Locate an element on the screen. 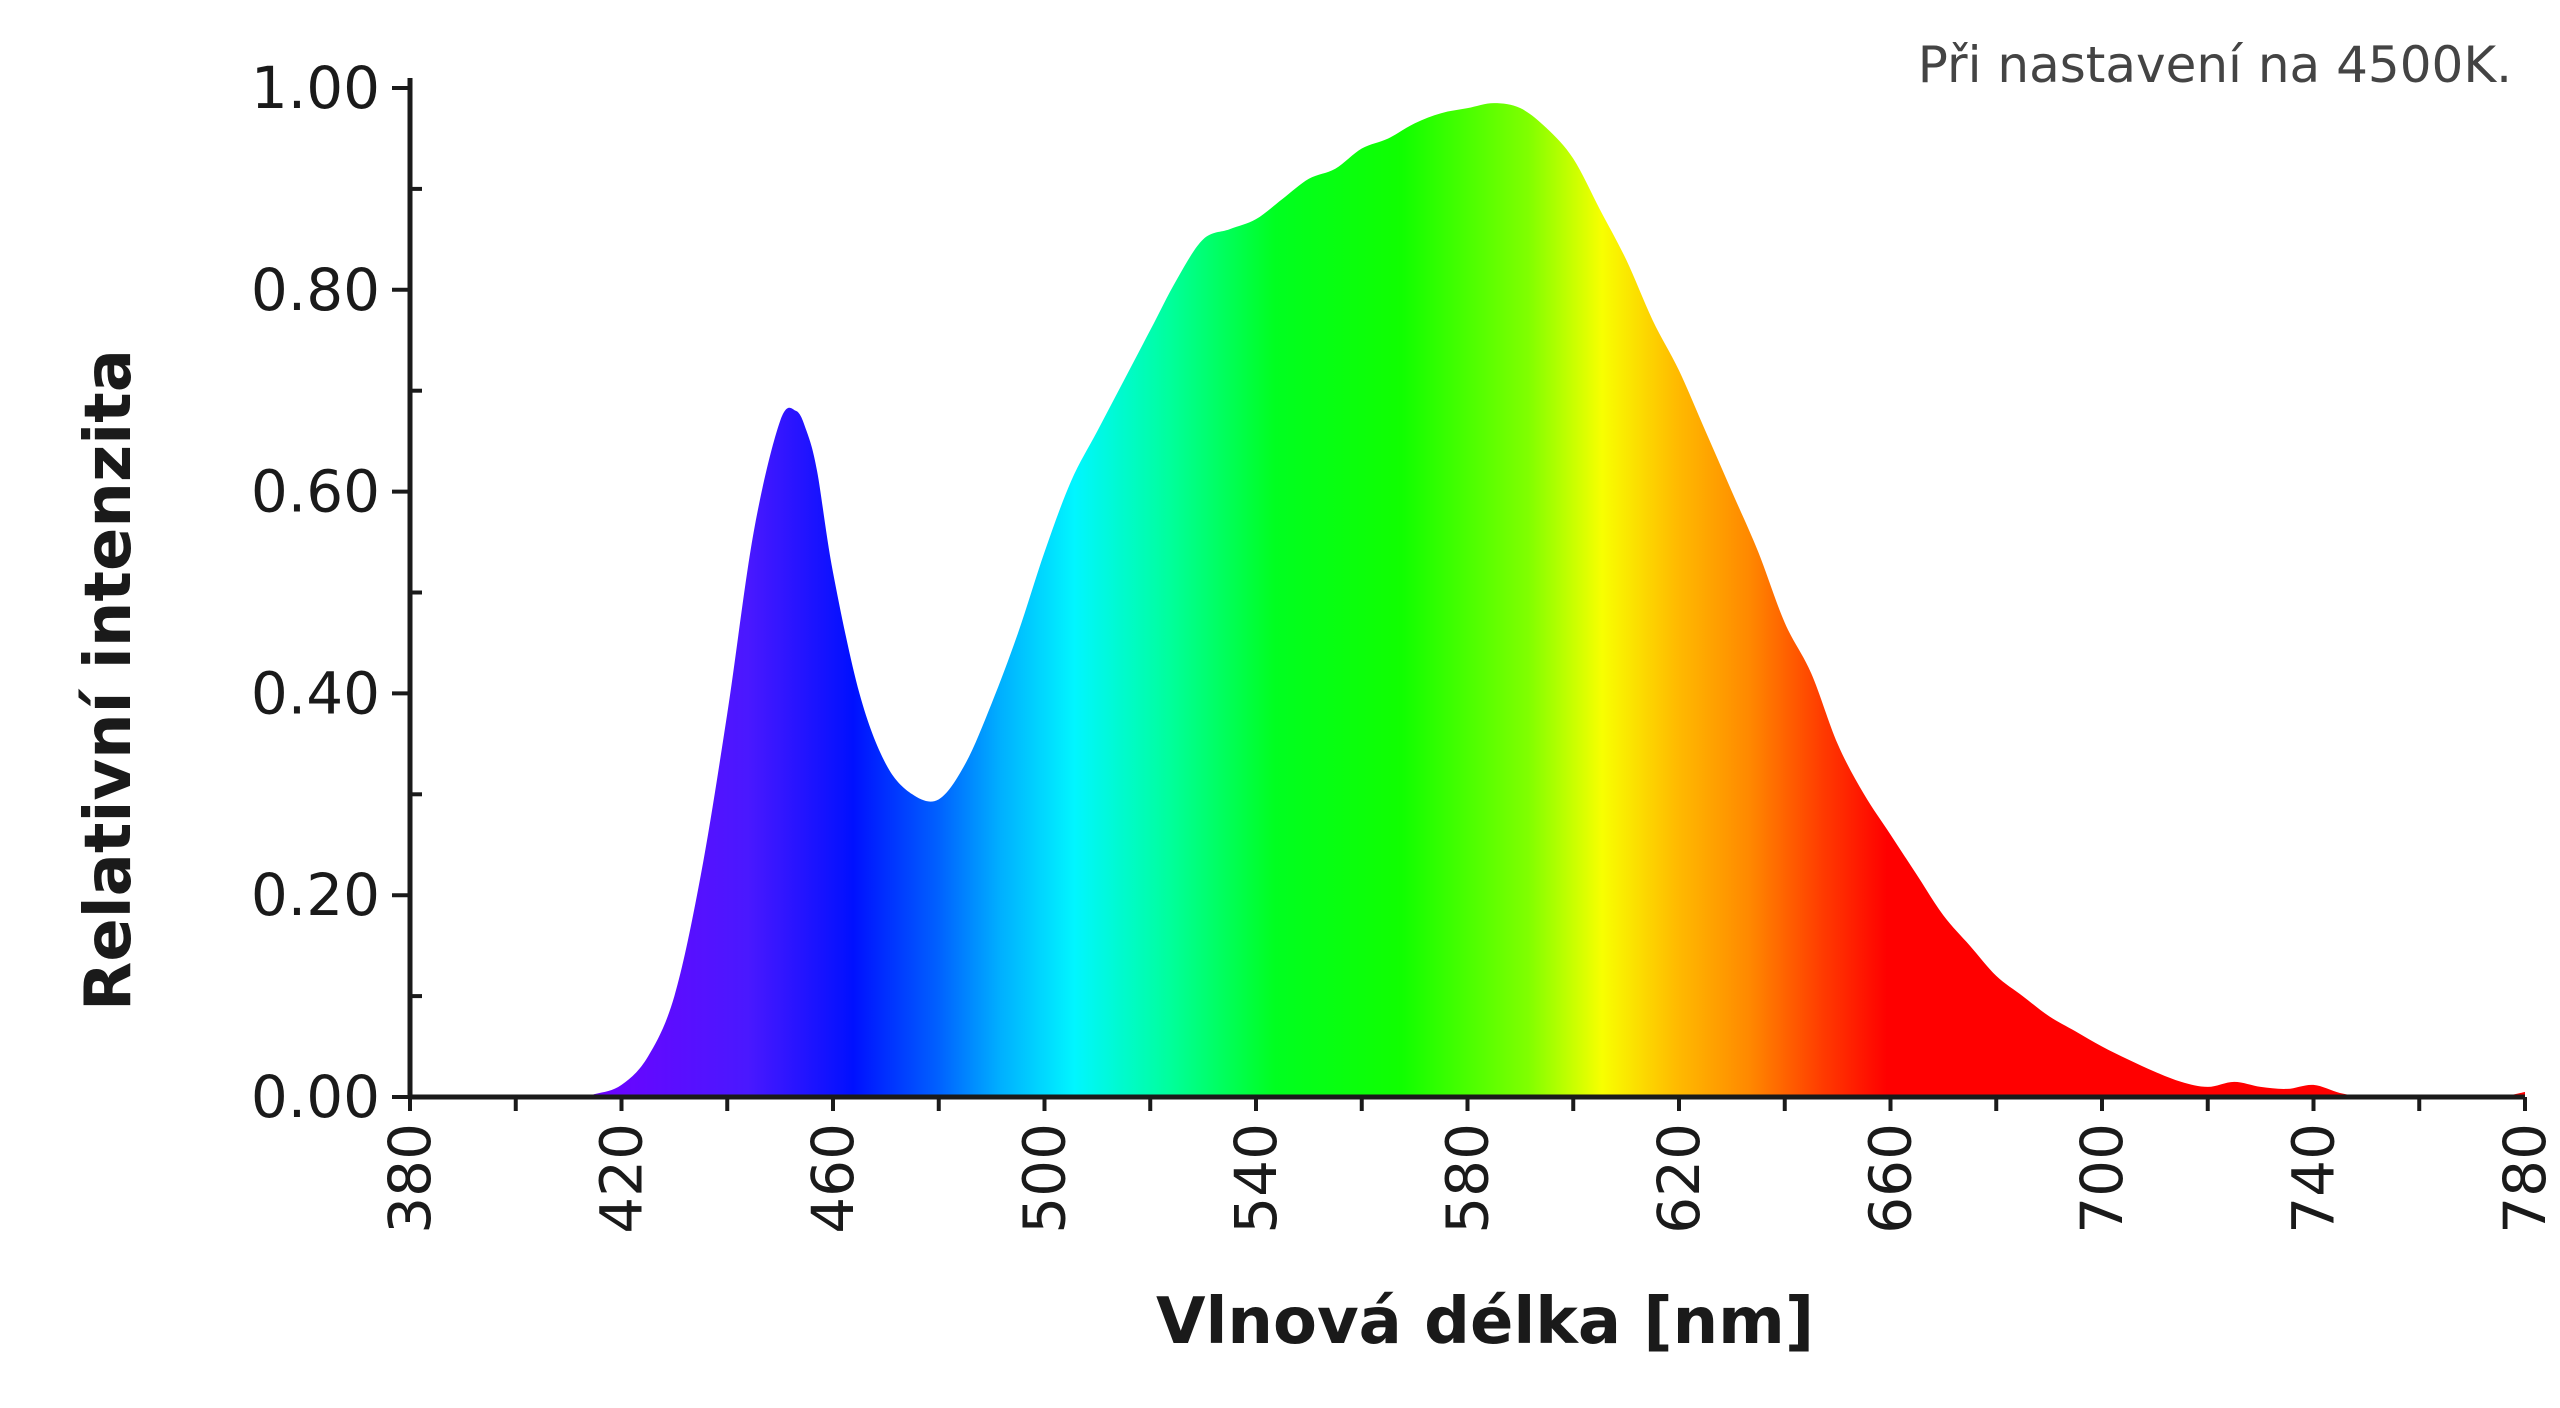 The width and height of the screenshot is (2560, 1408). x-tick-label: 580 is located at coordinates (1468, 1178).